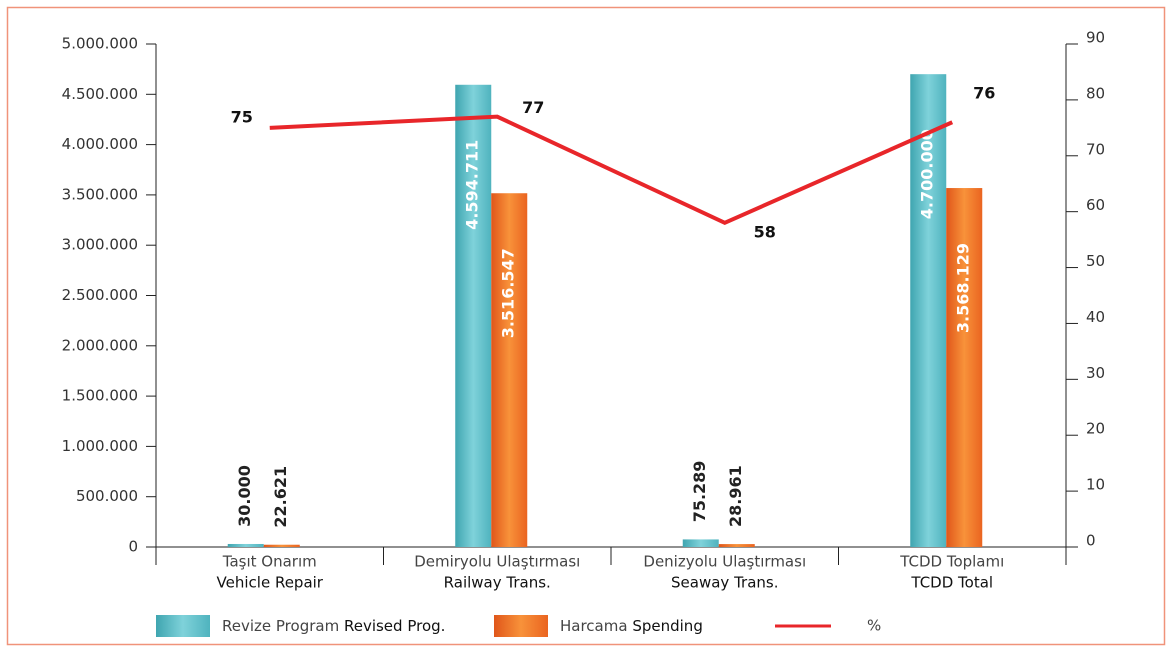  I want to click on y-tick-label: 4.000.000, so click(100, 144).